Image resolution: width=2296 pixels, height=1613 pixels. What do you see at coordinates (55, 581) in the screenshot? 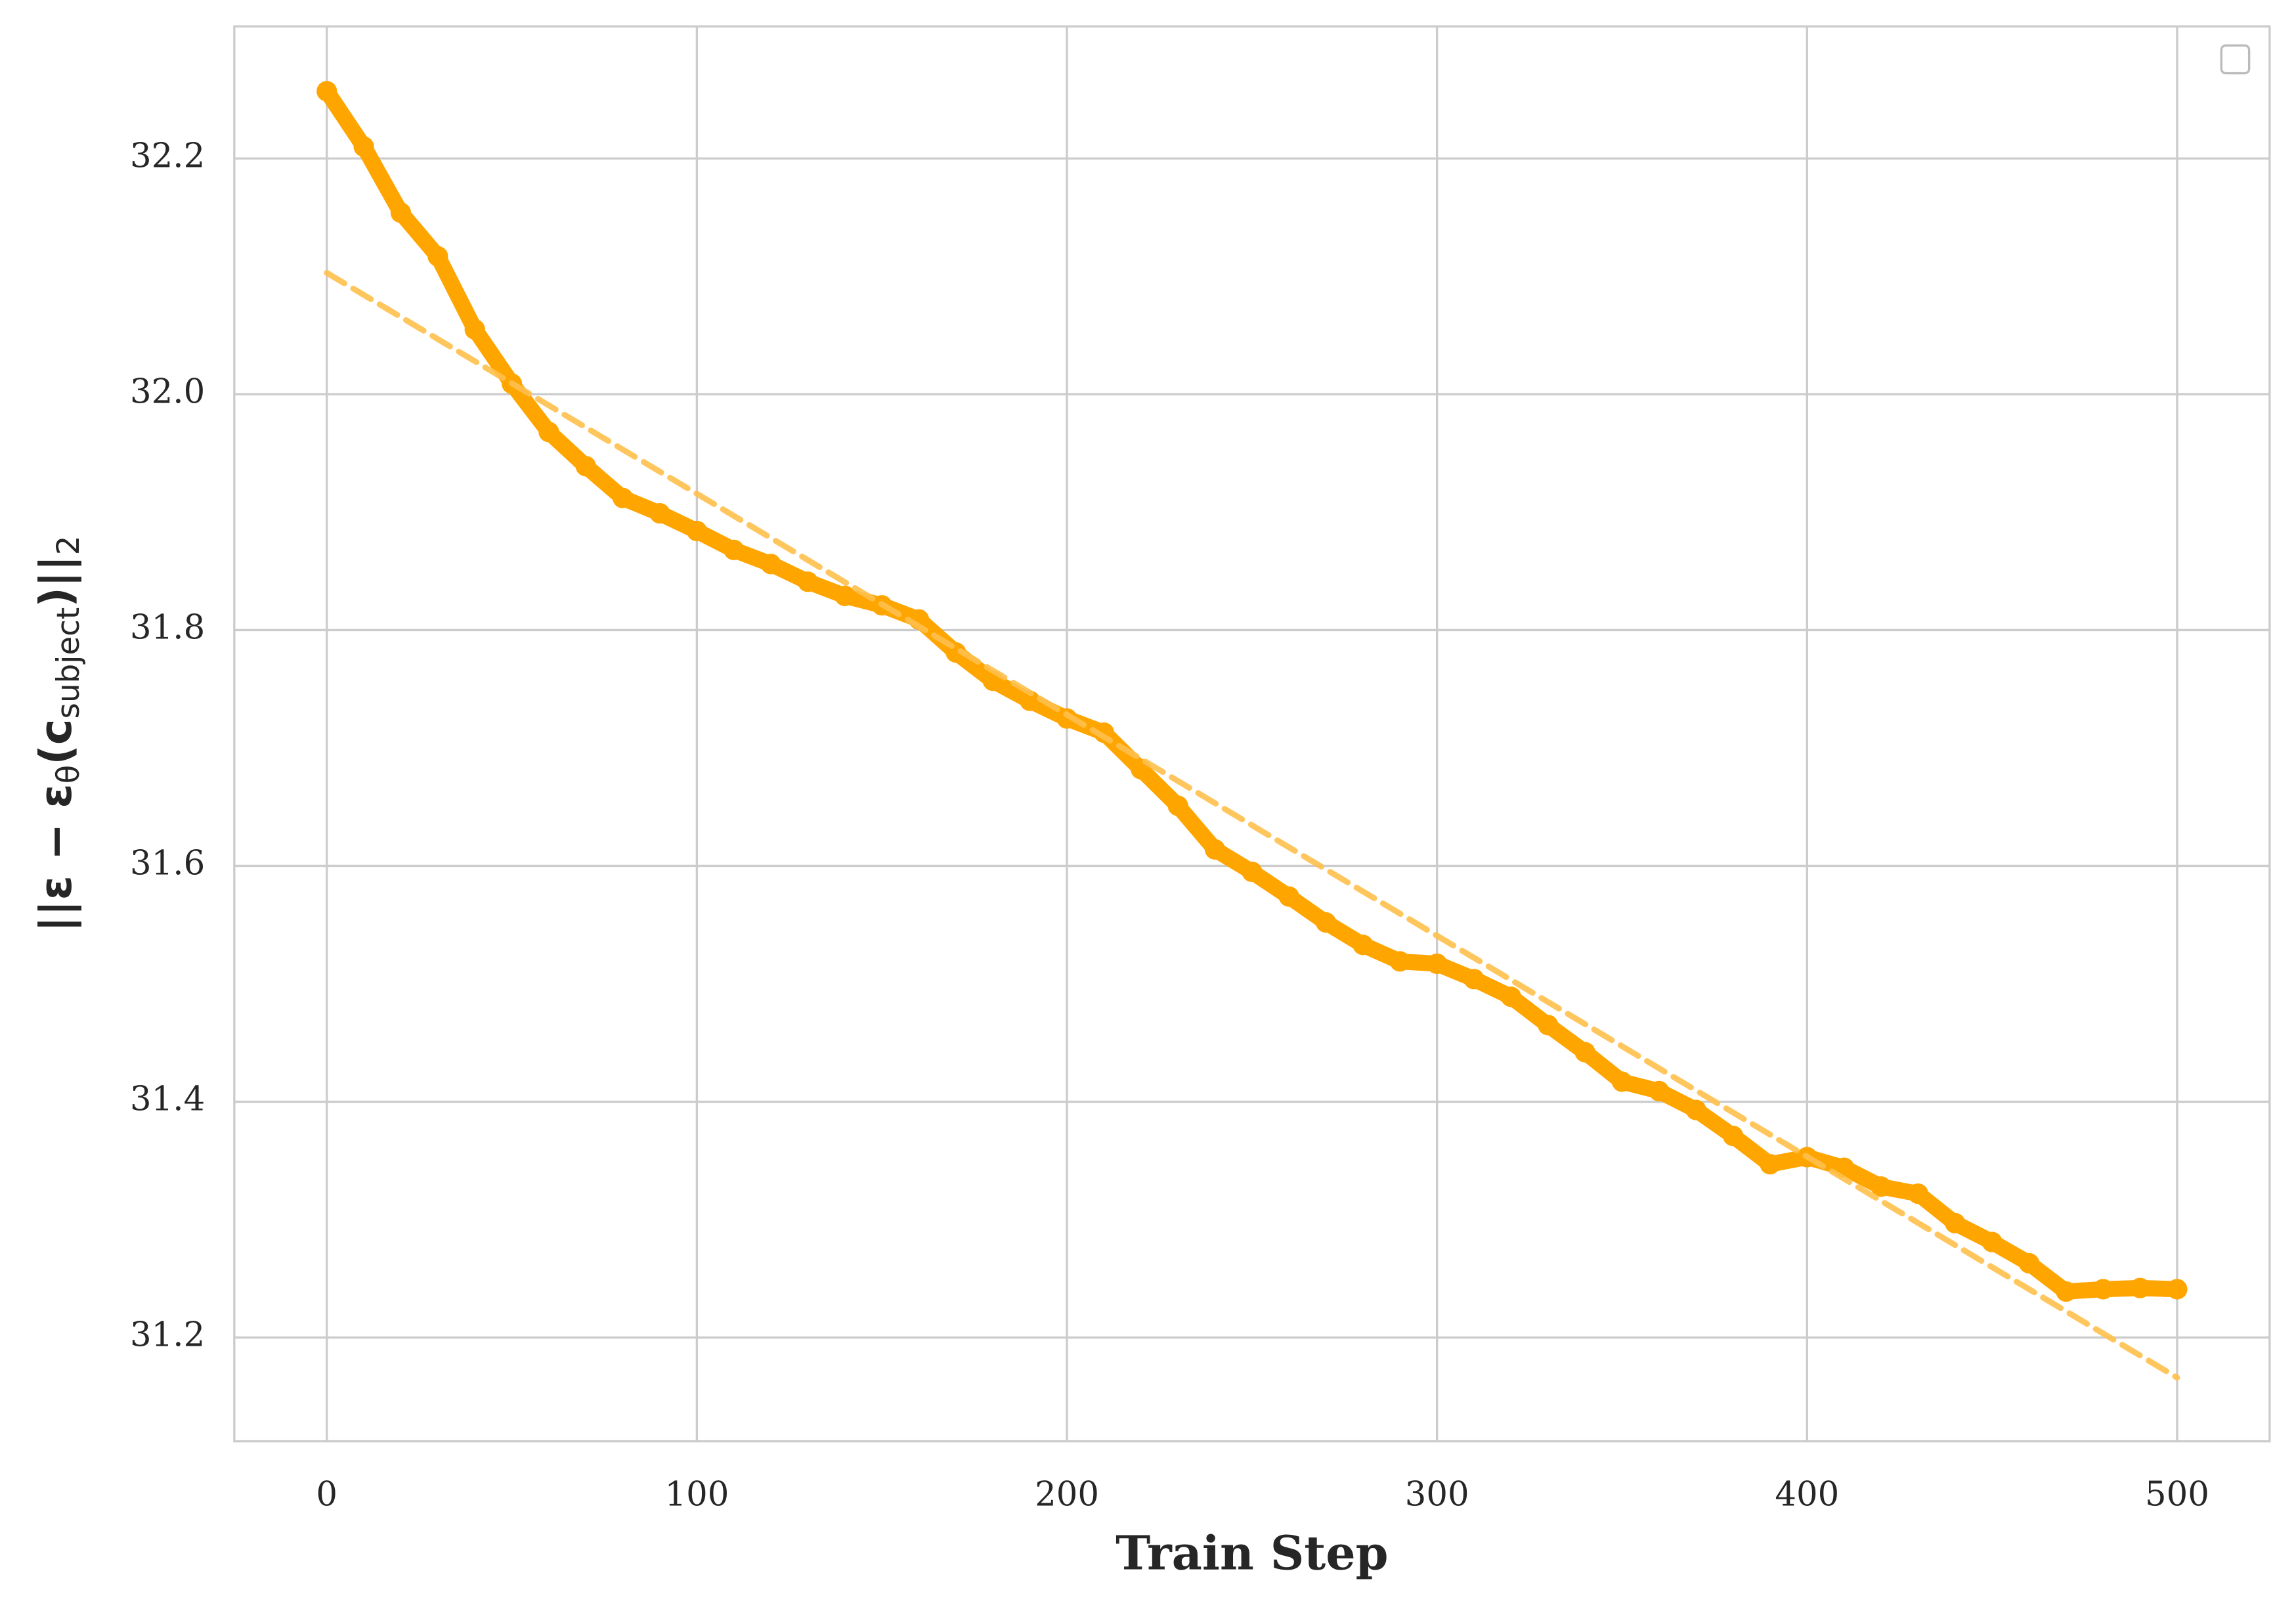
I see `y-label-part: )||` at bounding box center [55, 581].